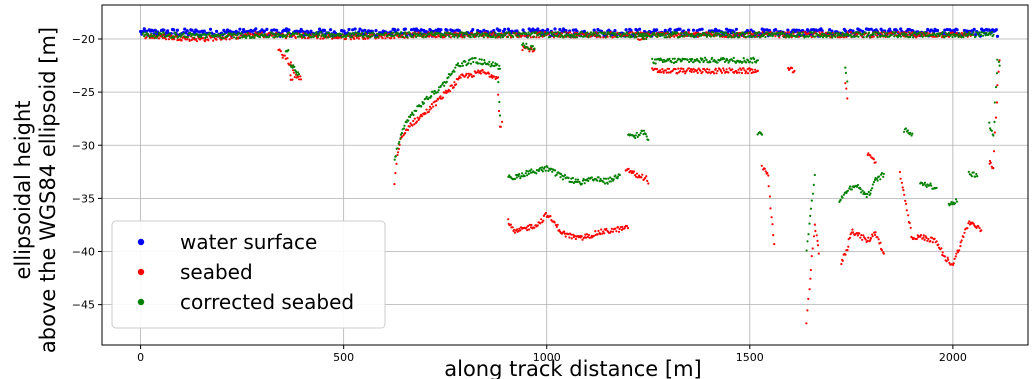 The height and width of the screenshot is (379, 1034). Describe the element at coordinates (141, 242) in the screenshot. I see `legend-marker-water-surface` at that location.